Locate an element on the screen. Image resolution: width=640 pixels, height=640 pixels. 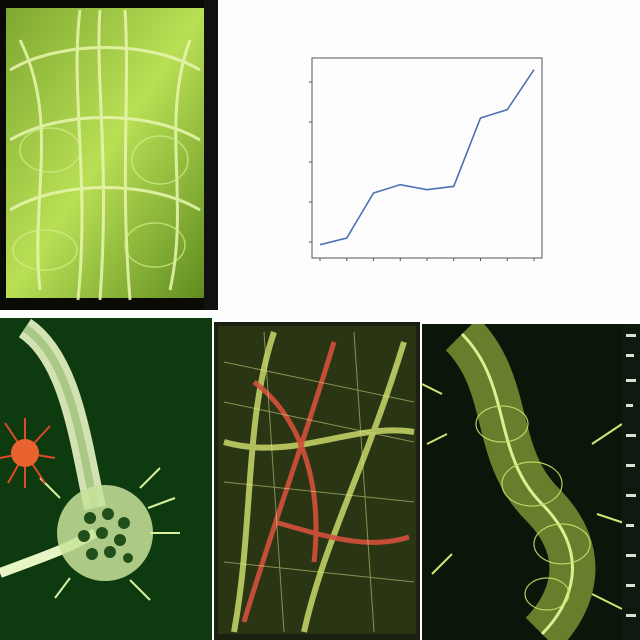
series-layer is located at coordinates (427, 157).